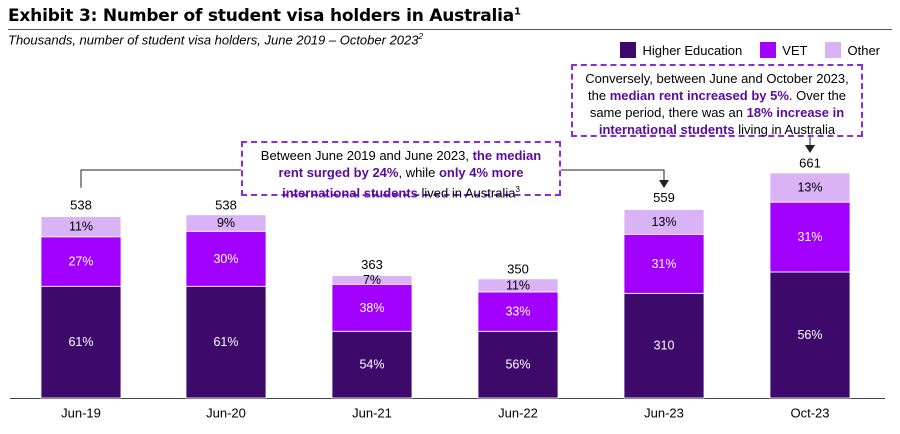 The image size is (900, 434). Describe the element at coordinates (768, 50) in the screenshot. I see `legend-swatch-vet` at that location.